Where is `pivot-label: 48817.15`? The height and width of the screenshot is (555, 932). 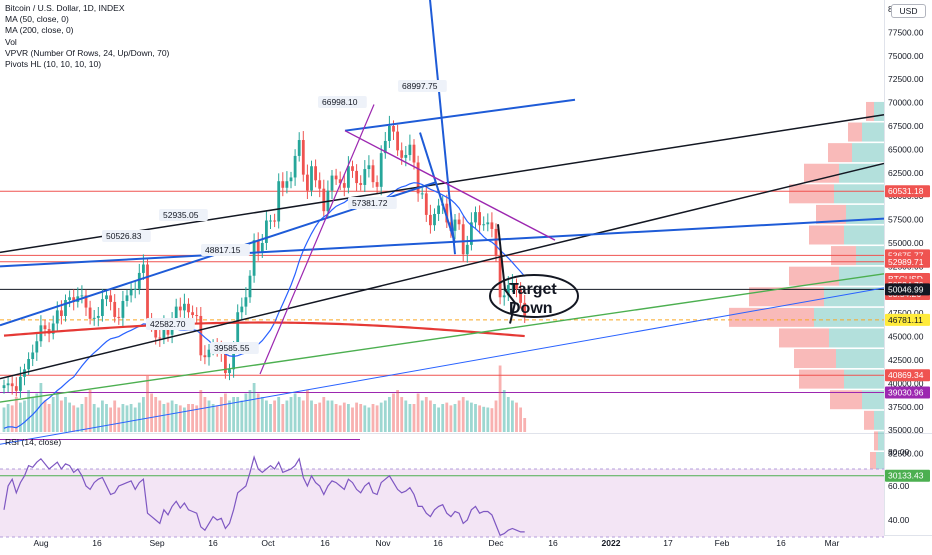
pivot-label: 48817.15 is located at coordinates (223, 250).